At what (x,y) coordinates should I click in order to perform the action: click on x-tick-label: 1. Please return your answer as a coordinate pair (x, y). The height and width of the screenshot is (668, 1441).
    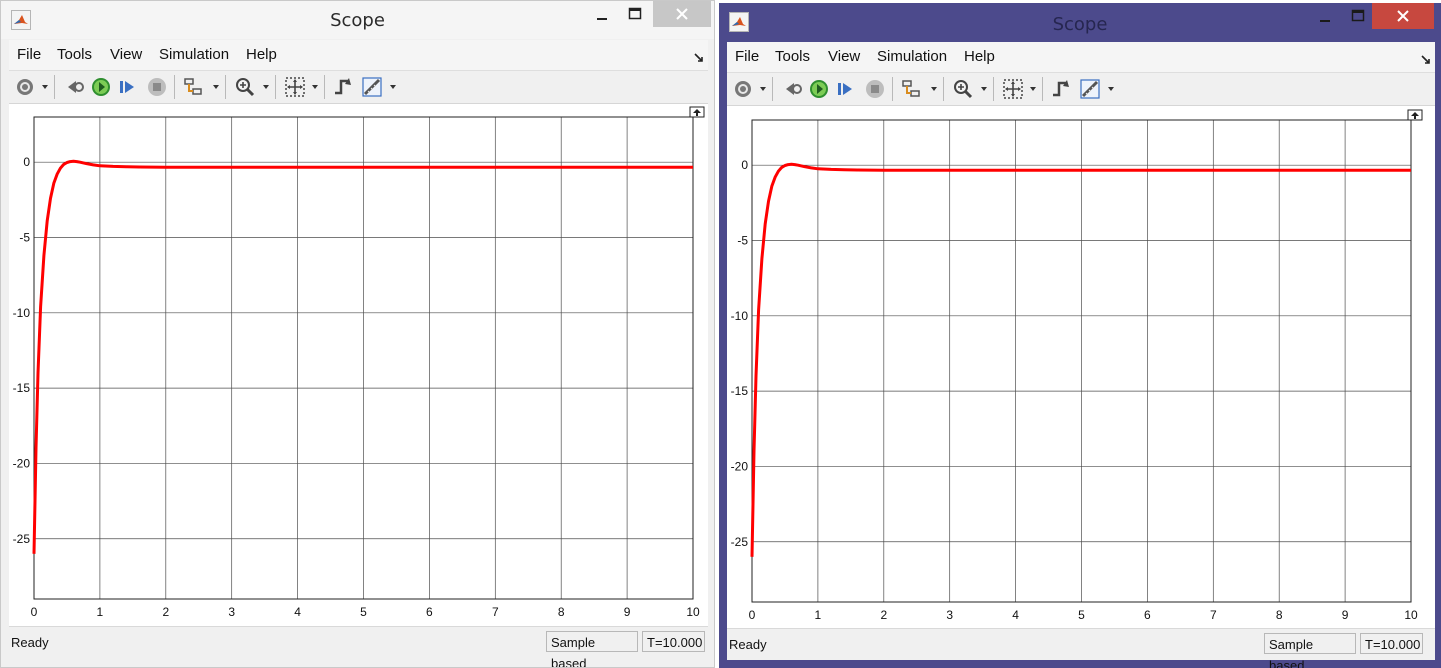
    Looking at the image, I should click on (818, 615).